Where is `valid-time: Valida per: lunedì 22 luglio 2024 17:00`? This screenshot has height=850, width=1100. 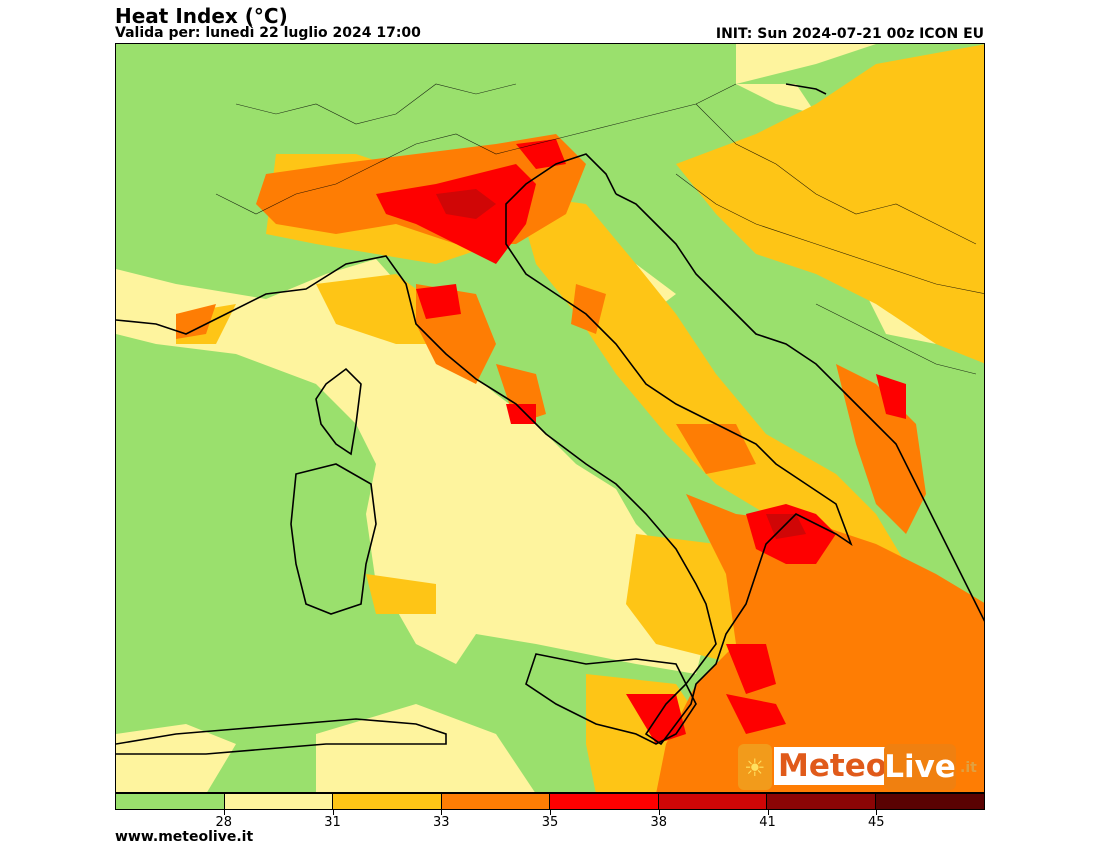
valid-time: Valida per: lunedì 22 luglio 2024 17:00 is located at coordinates (268, 33).